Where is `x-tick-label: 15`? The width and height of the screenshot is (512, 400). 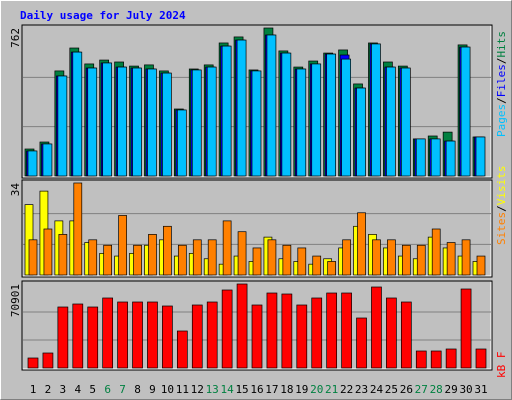
x-tick-label: 15 is located at coordinates (241, 389).